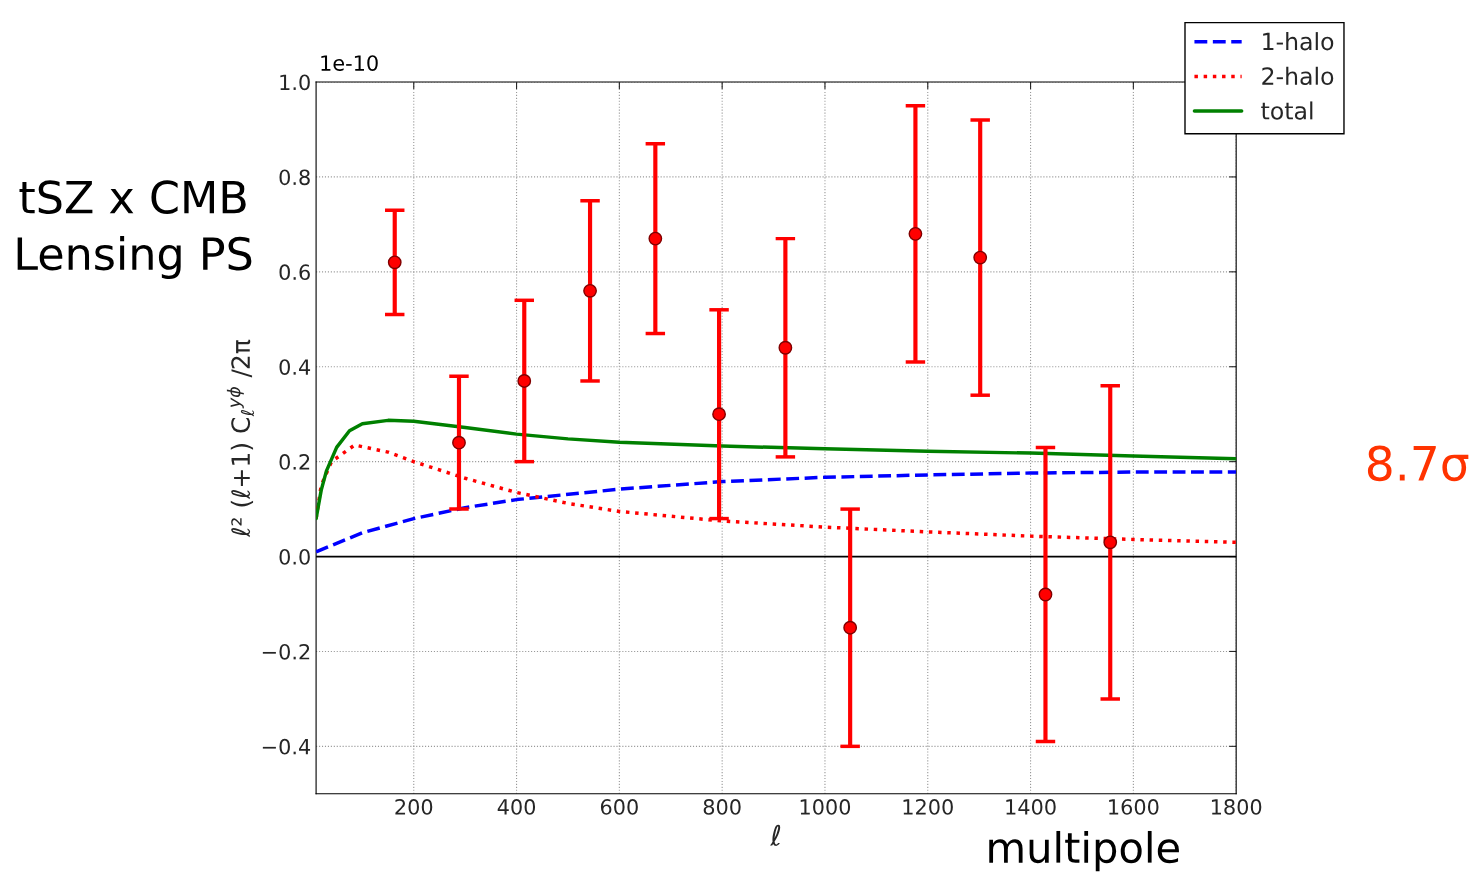 Image resolution: width=1484 pixels, height=882 pixels. I want to click on legend-label: total, so click(1287, 110).